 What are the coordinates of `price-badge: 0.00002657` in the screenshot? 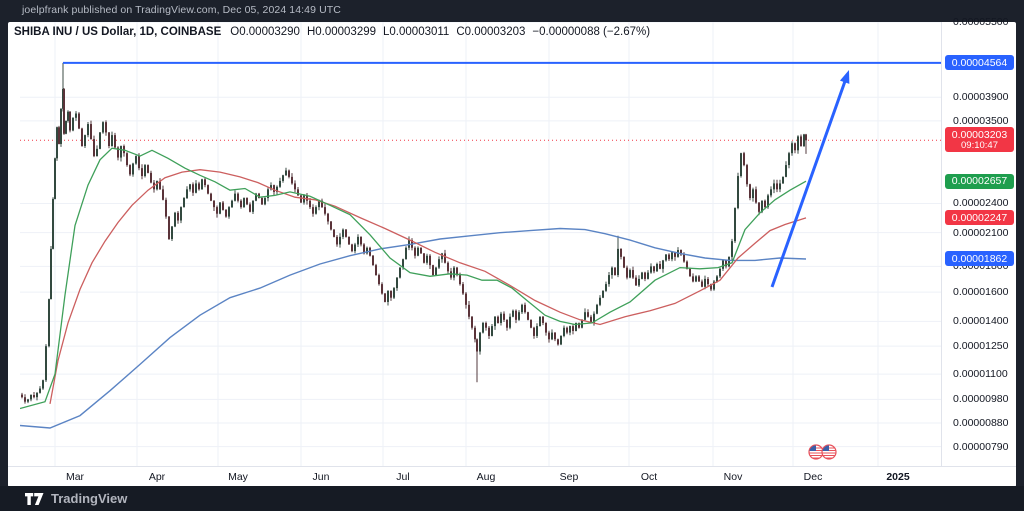 It's located at (979, 181).